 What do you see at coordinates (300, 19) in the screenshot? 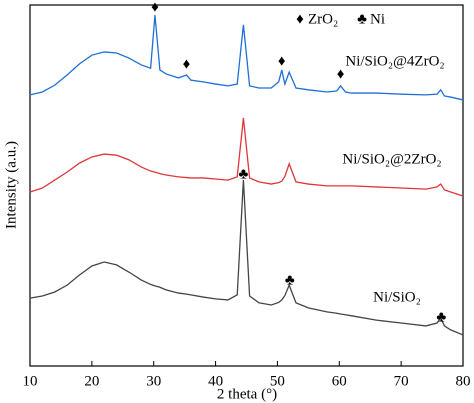
I see `legend-symbol: ♦` at bounding box center [300, 19].